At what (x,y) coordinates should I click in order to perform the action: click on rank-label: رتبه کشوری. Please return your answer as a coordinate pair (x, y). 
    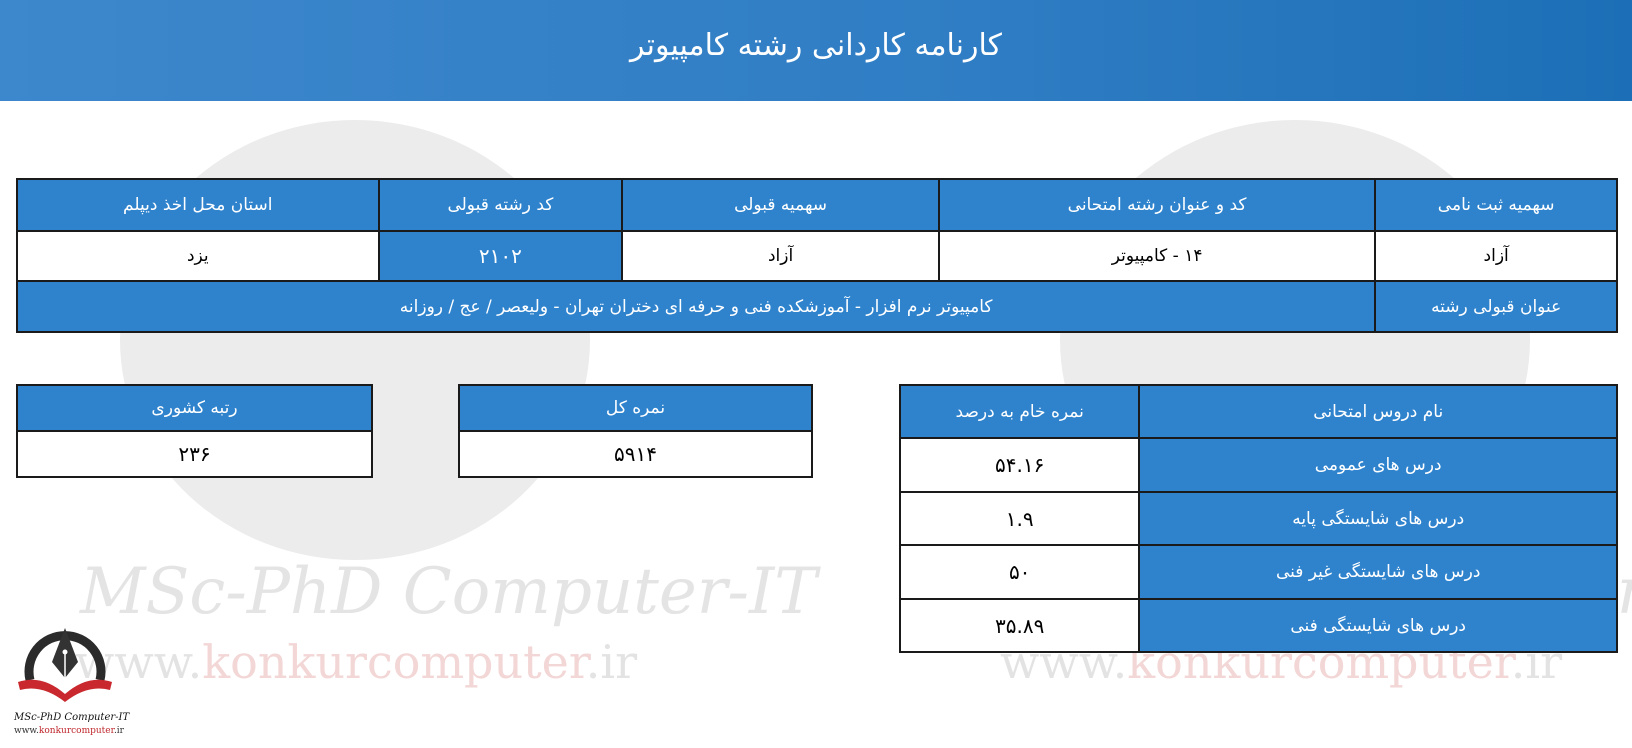
    Looking at the image, I should click on (194, 408).